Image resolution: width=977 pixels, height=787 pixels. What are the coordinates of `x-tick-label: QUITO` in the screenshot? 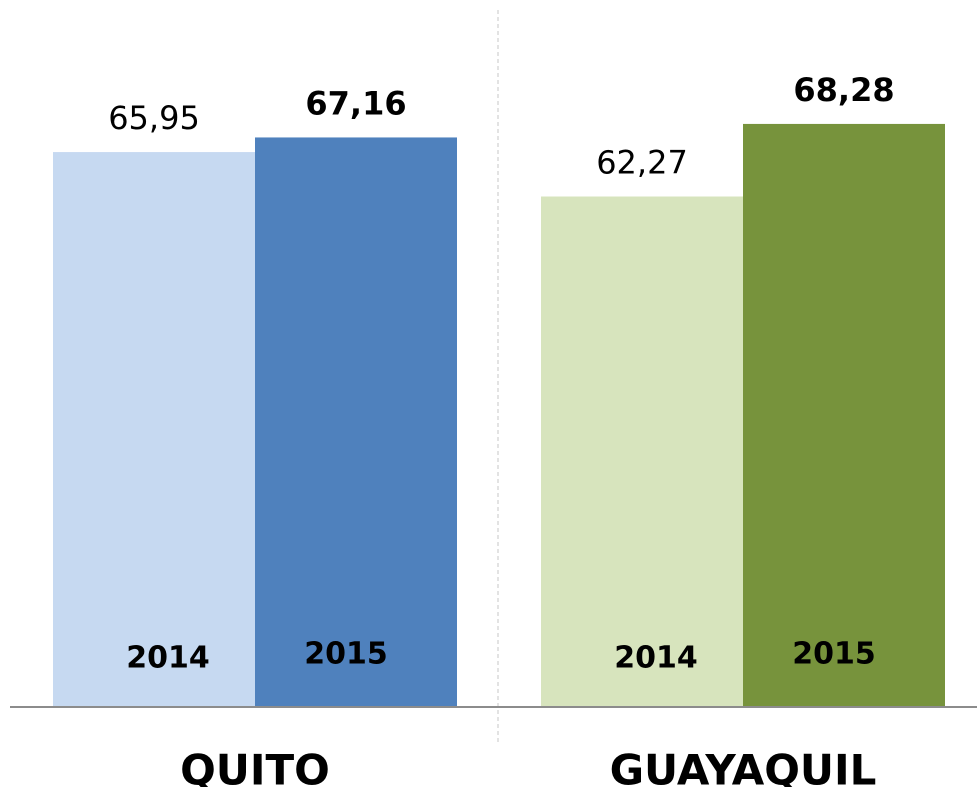 It's located at (255, 766).